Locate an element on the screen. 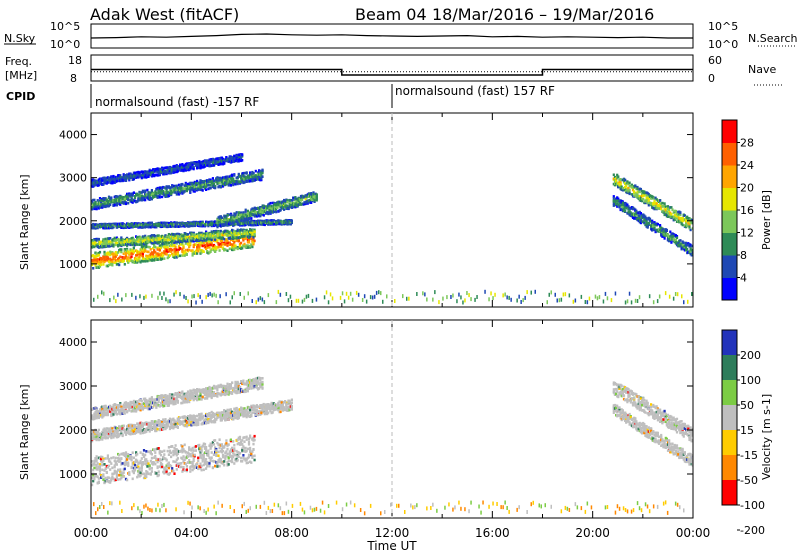 This screenshot has width=800, height=554. noise-left-tick-top: 10^5 is located at coordinates (65, 26).